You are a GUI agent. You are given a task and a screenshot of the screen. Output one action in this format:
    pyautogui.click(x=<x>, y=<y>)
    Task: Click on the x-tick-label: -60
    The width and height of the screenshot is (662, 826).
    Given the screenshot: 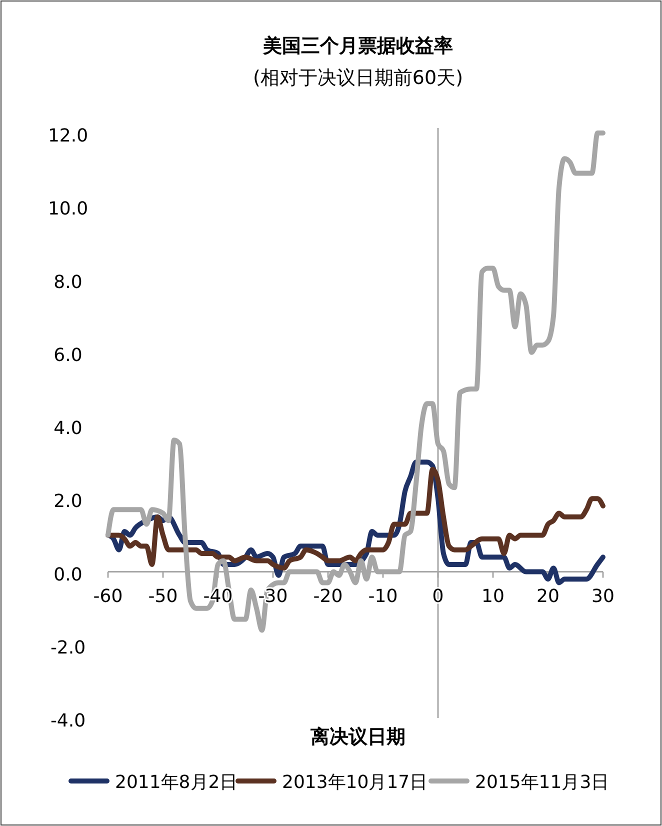 What is the action you would take?
    pyautogui.click(x=108, y=596)
    